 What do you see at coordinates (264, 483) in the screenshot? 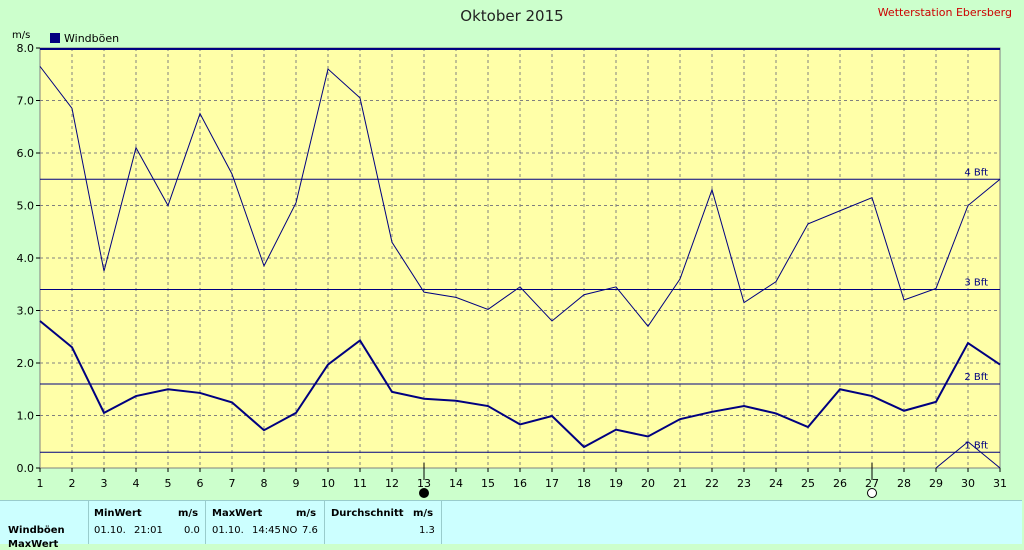
I see `x-tick-label: 8` at bounding box center [264, 483].